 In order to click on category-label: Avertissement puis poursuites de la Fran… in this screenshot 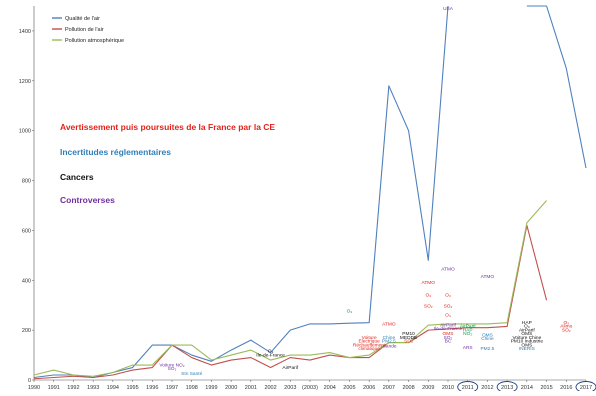, I will do `click(167, 127)`.